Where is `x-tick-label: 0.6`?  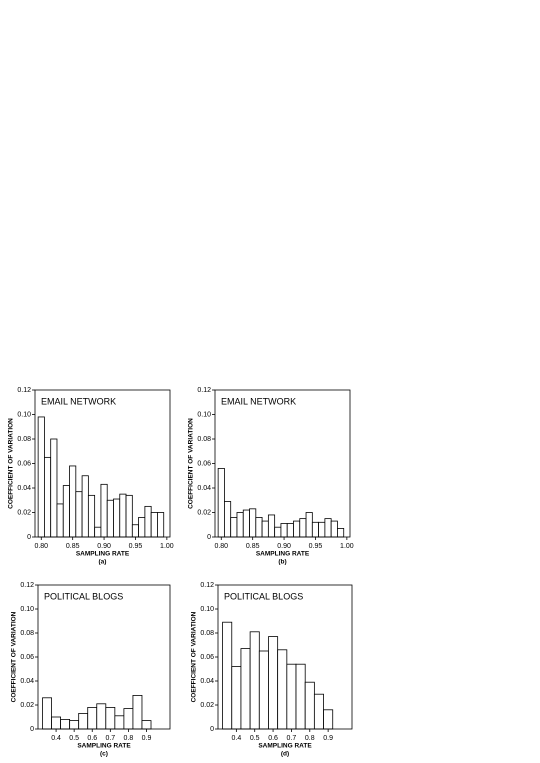
x-tick-label: 0.6 is located at coordinates (92, 738).